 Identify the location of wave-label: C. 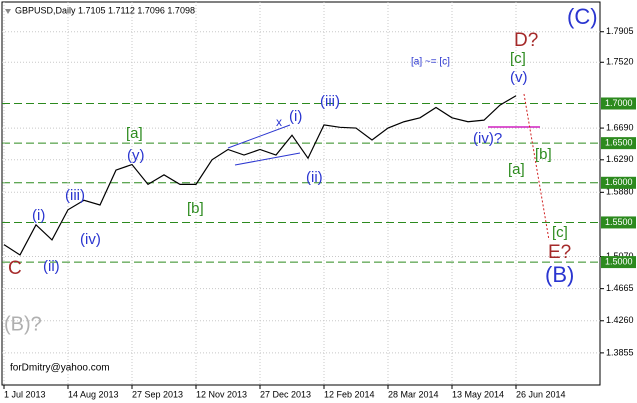
(15, 268).